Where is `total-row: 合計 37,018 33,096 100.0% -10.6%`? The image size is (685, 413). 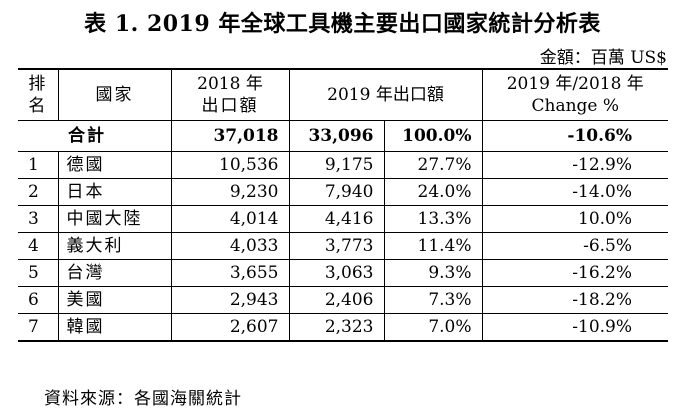 total-row: 合計 37,018 33,096 100.0% -10.6% is located at coordinates (343, 136).